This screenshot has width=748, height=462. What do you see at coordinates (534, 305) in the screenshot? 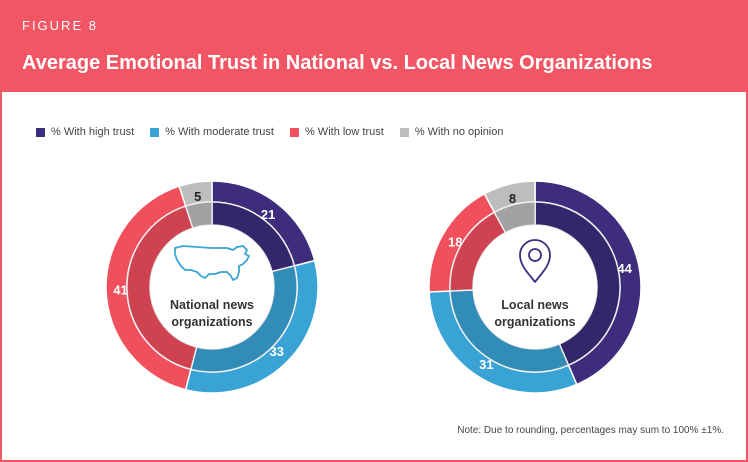
I see `center-label-line-1: Local news` at bounding box center [534, 305].